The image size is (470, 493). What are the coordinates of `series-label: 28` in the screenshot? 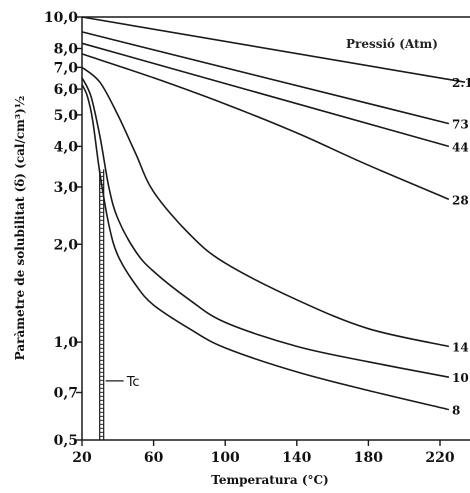 It's located at (460, 200).